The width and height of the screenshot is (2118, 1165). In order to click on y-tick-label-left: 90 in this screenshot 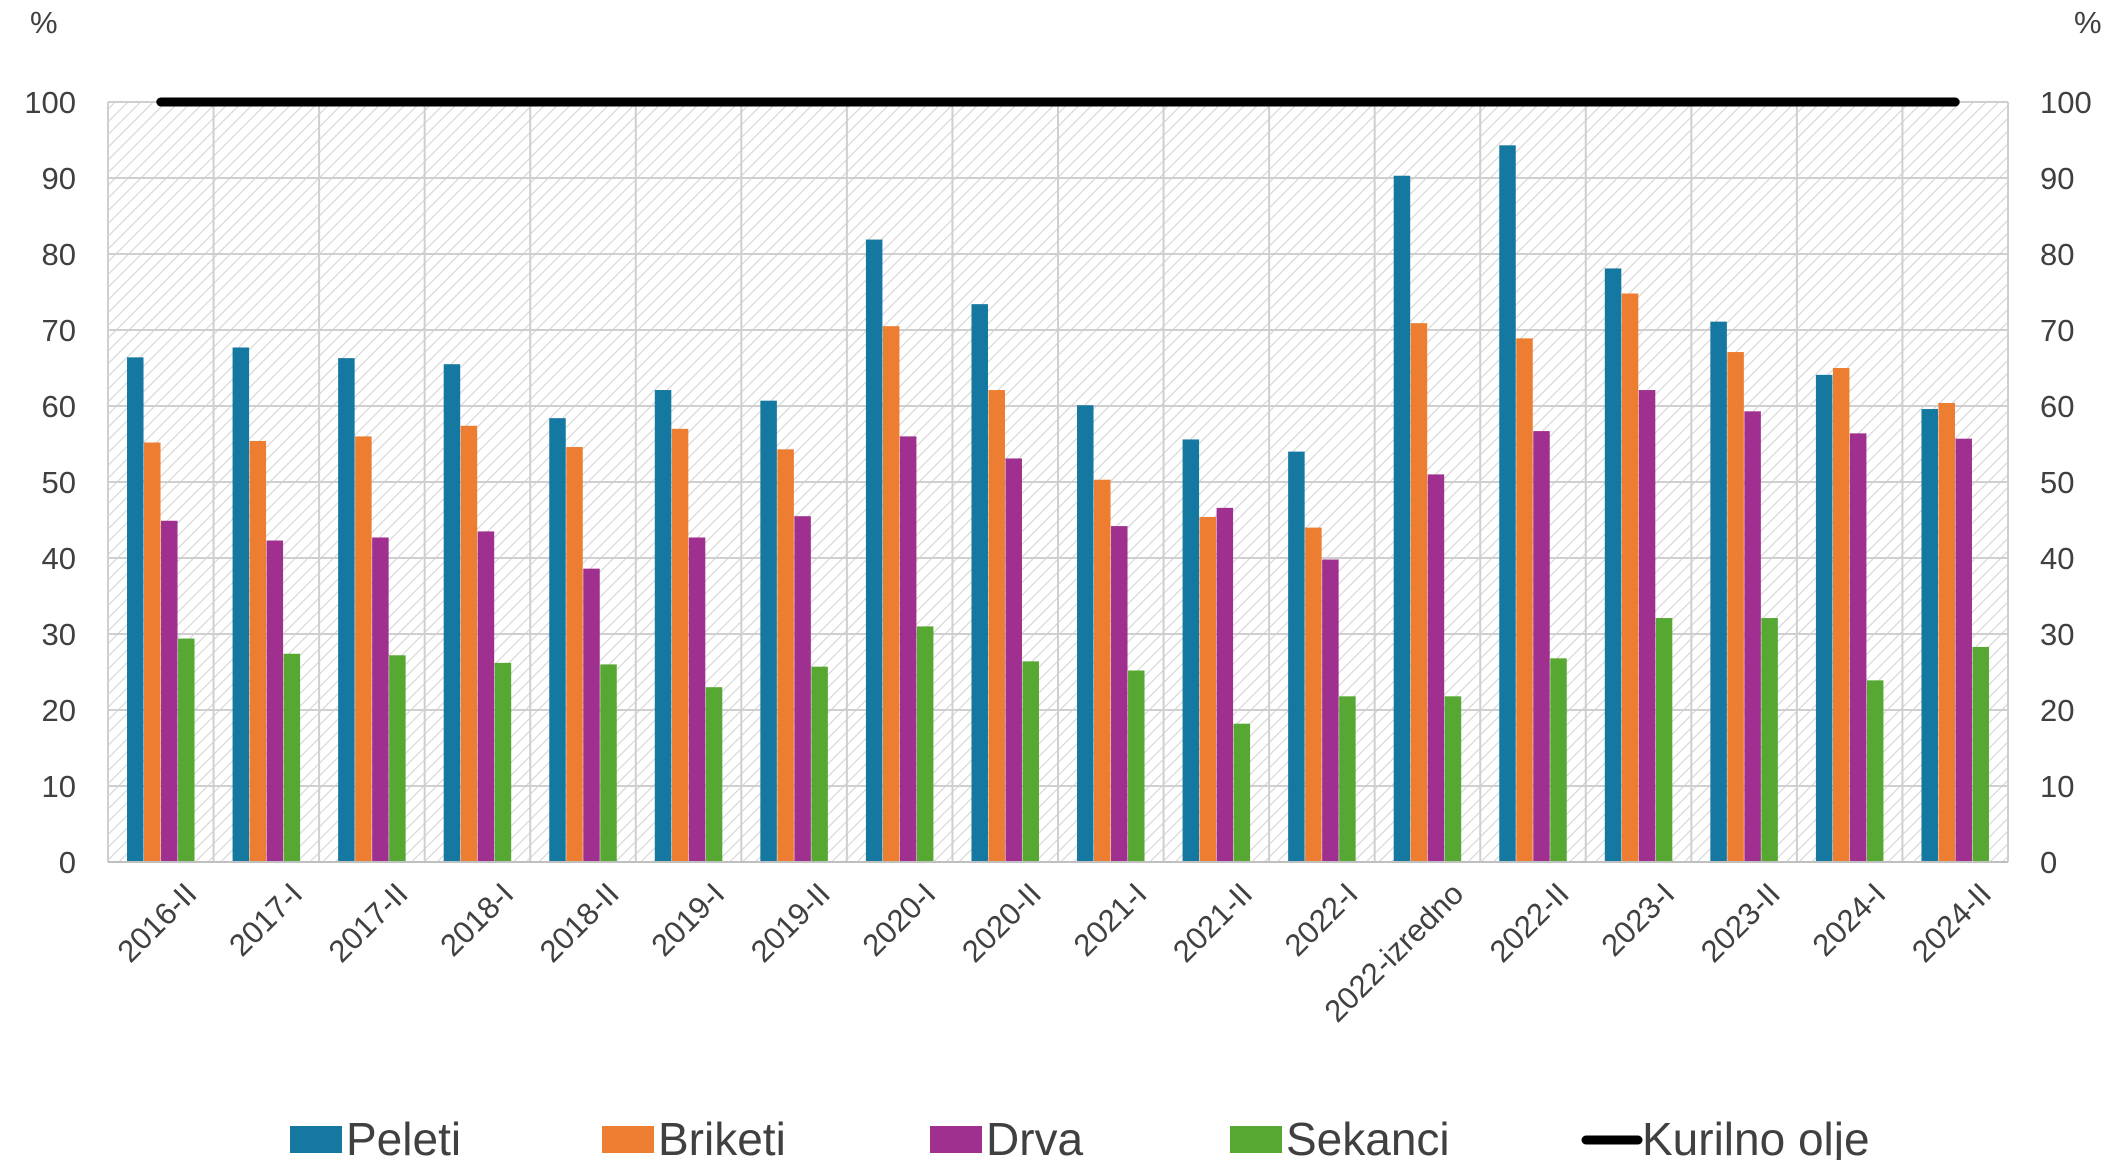, I will do `click(59, 178)`.